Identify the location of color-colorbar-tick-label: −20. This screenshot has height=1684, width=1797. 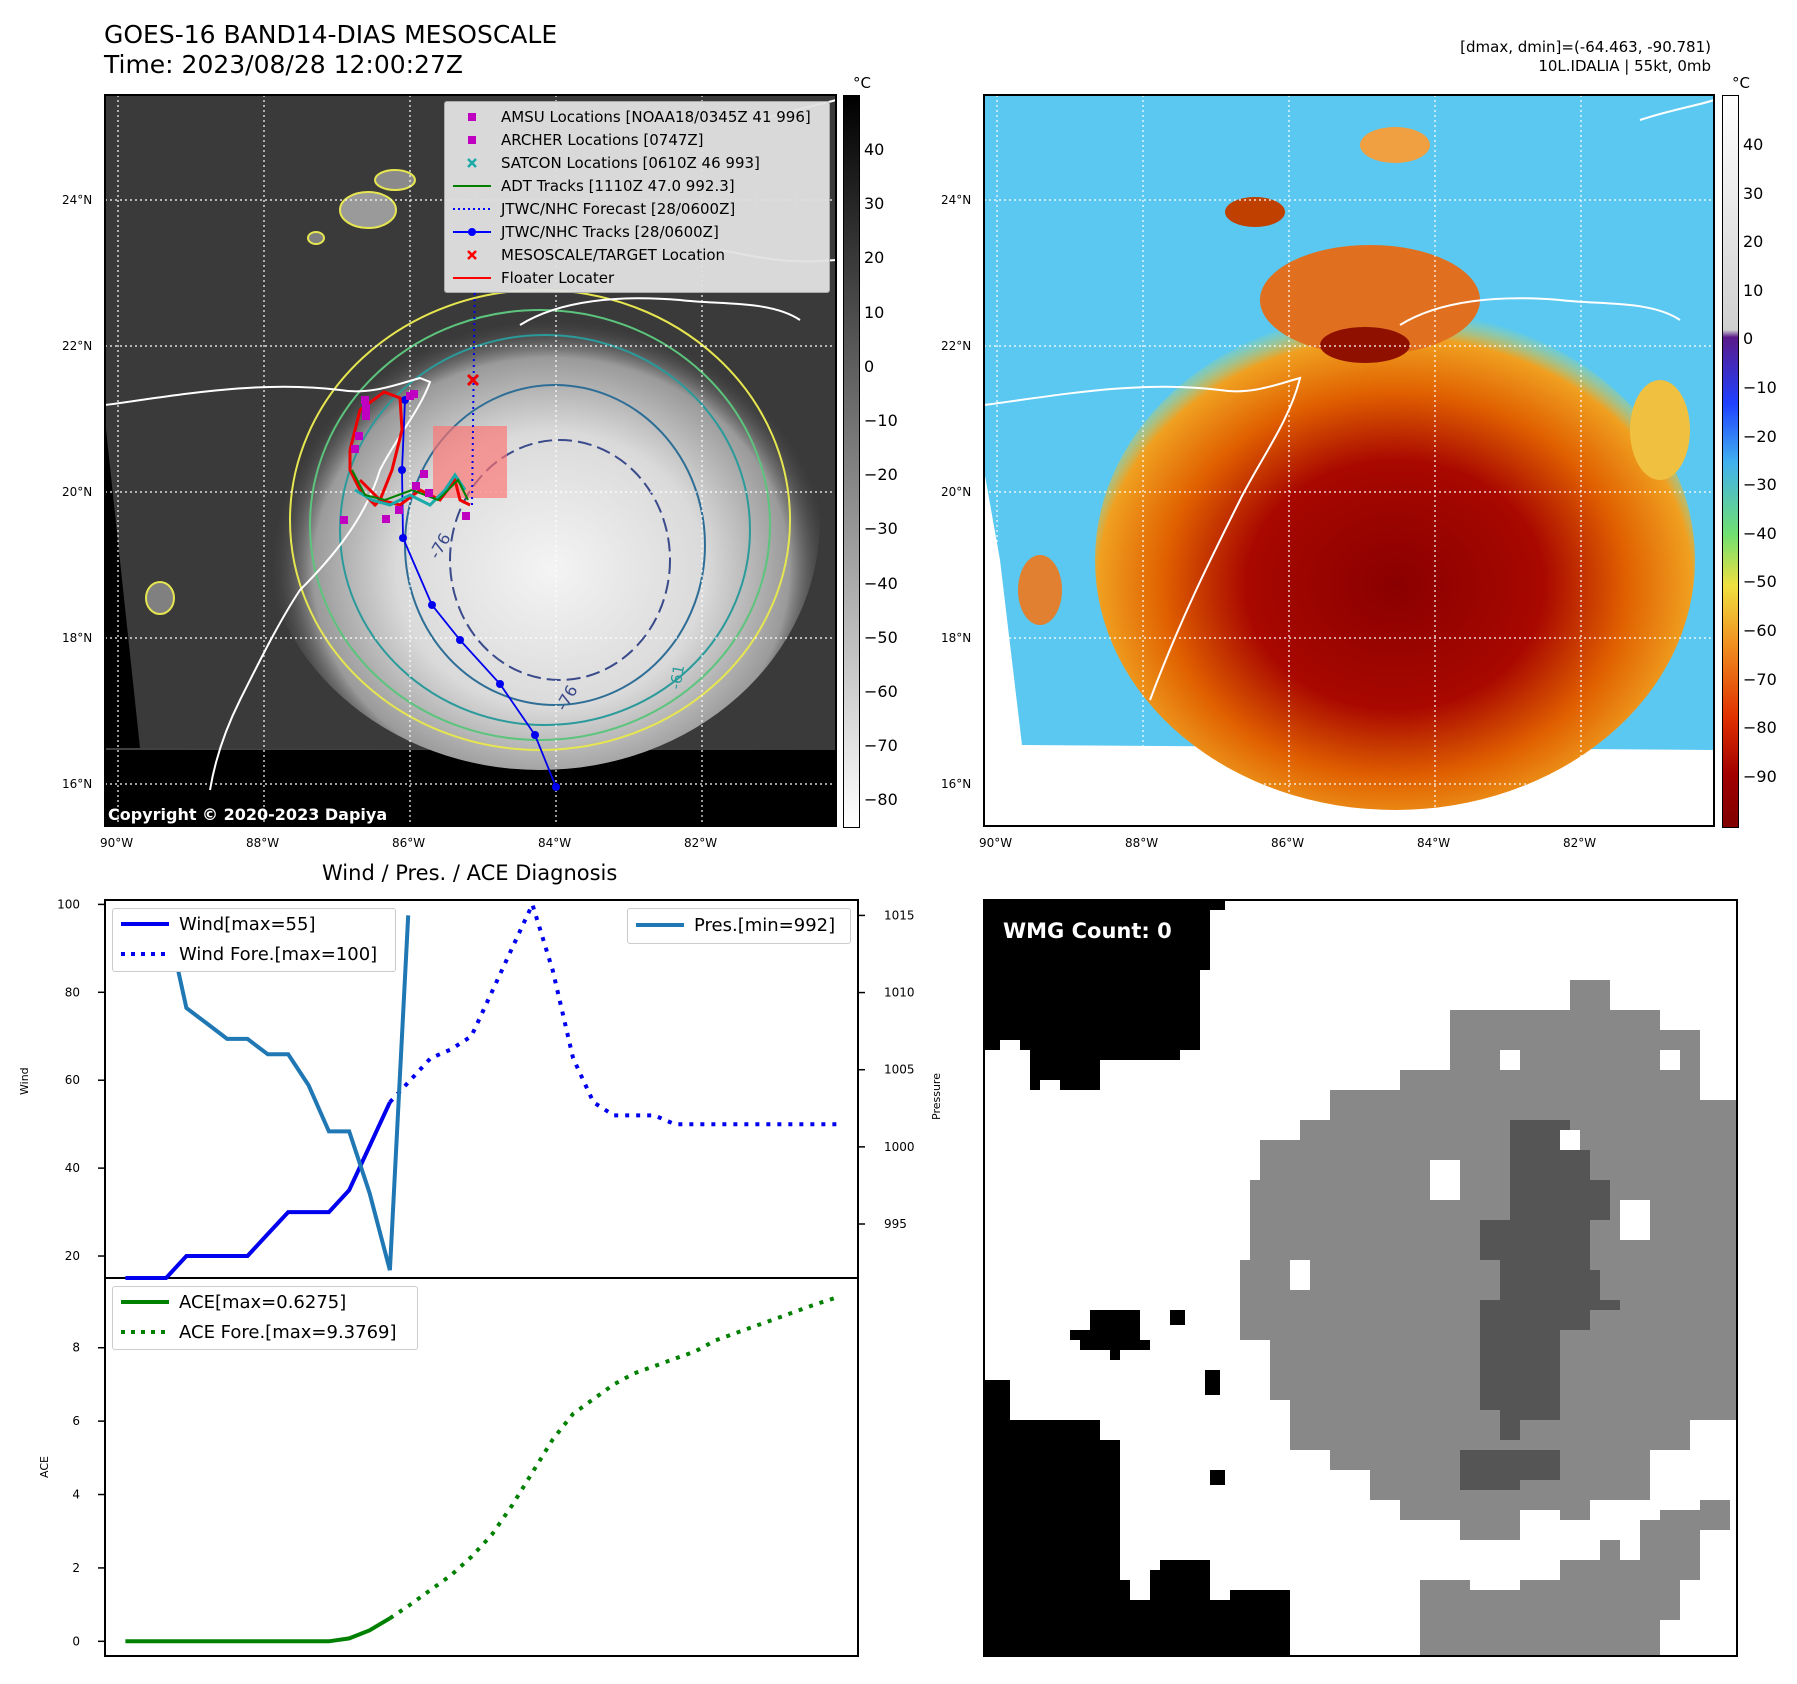
(1760, 436).